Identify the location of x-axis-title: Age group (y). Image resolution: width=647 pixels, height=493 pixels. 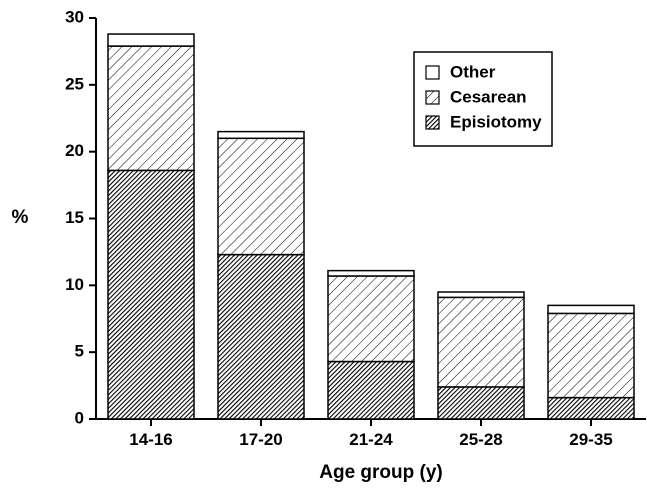
(381, 472).